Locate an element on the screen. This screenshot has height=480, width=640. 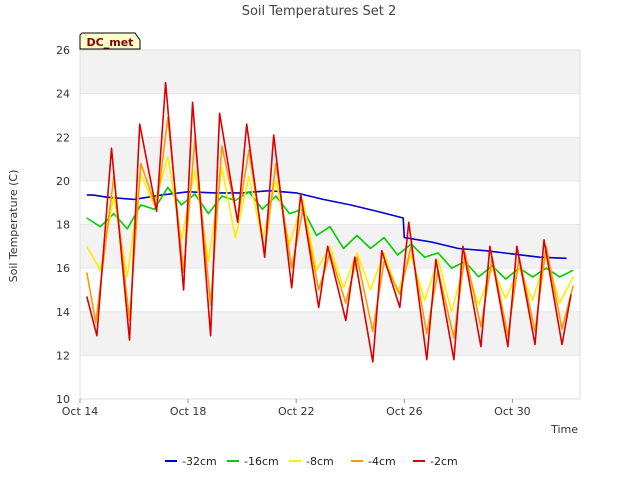
x-tick-label: Oct 22 is located at coordinates (296, 411).